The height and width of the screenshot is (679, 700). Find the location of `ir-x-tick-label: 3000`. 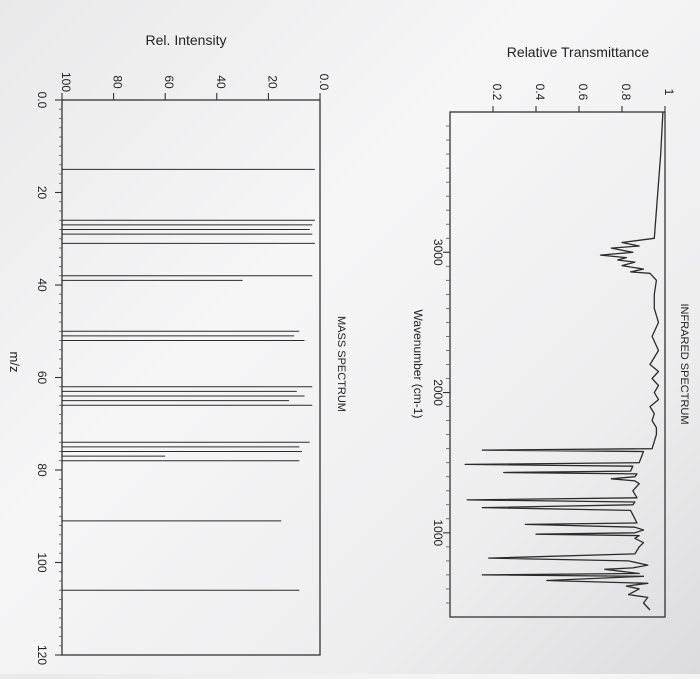

ir-x-tick-label: 3000 is located at coordinates (438, 252).